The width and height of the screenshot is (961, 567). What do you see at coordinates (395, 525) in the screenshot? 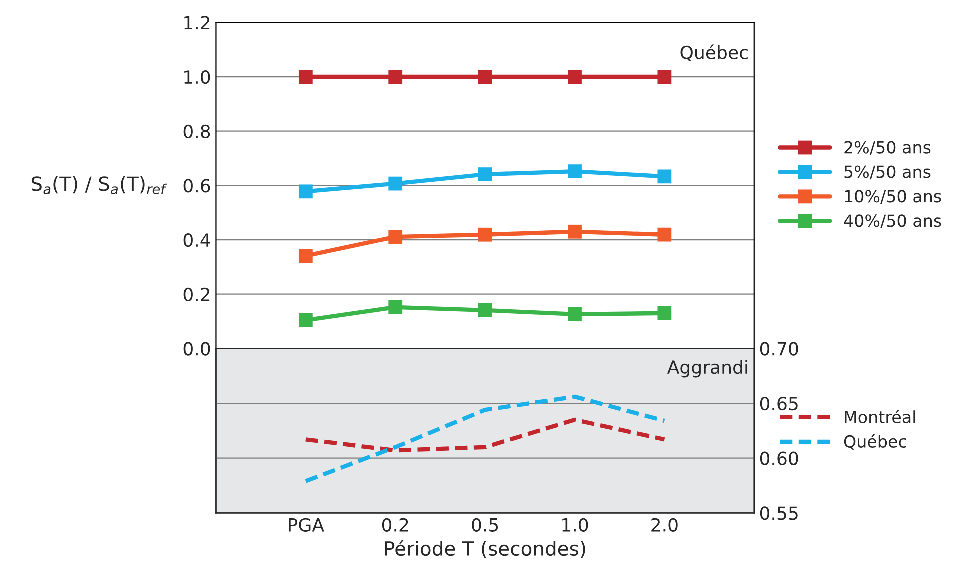
I see `x-tick-label: 0.2` at bounding box center [395, 525].